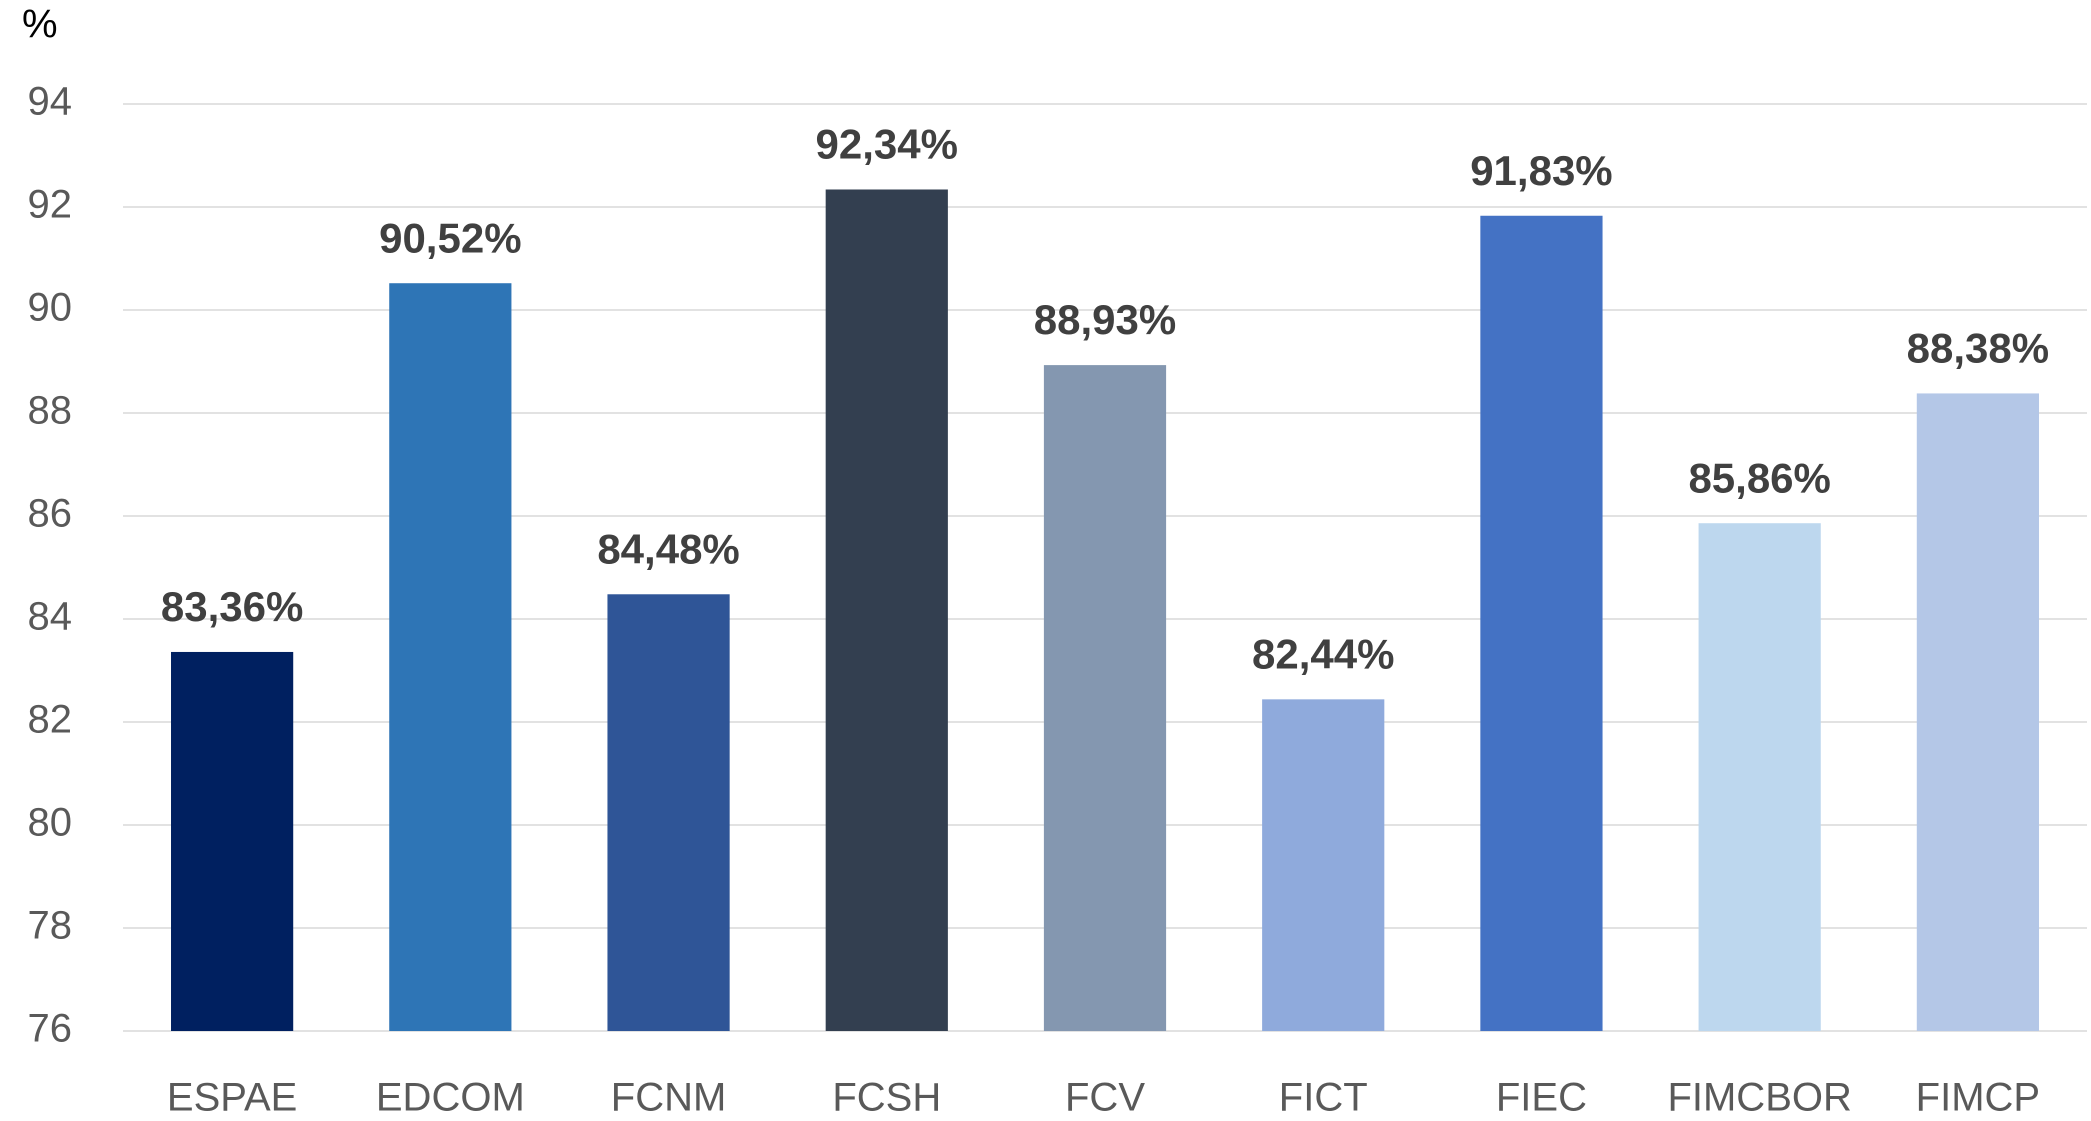 The width and height of the screenshot is (2091, 1121). Describe the element at coordinates (40, 25) in the screenshot. I see `y-axis-label: %` at that location.